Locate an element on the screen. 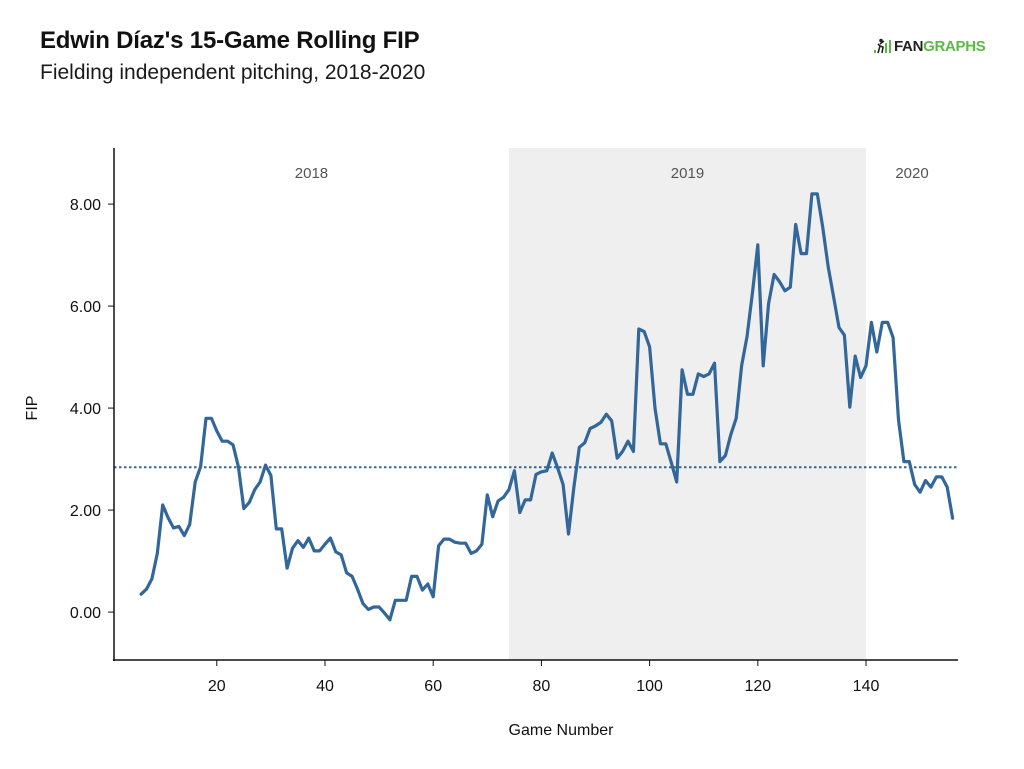 Image resolution: width=1024 pixels, height=769 pixels. y-tick-label: 6.00 is located at coordinates (85, 307).